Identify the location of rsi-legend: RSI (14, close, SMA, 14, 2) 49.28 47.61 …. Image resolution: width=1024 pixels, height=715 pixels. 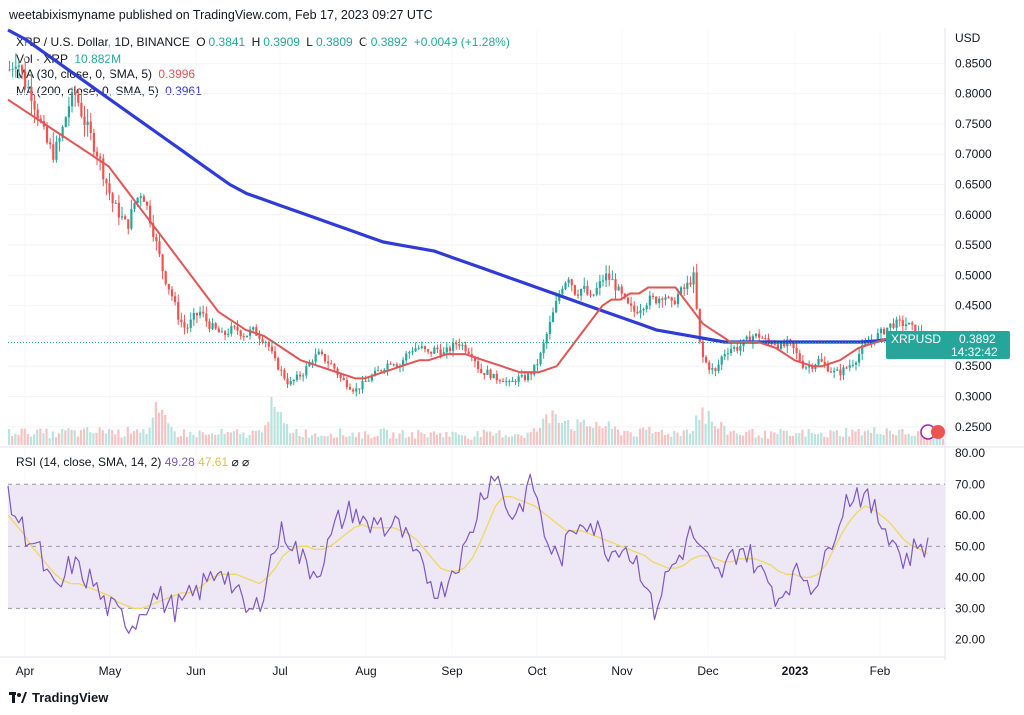
(132, 462).